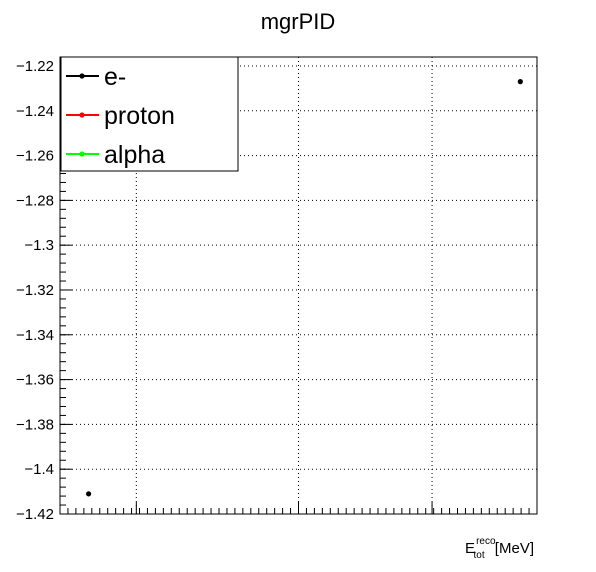 The width and height of the screenshot is (596, 572). I want to click on x-axis-label-unit: [MeV], so click(512, 548).